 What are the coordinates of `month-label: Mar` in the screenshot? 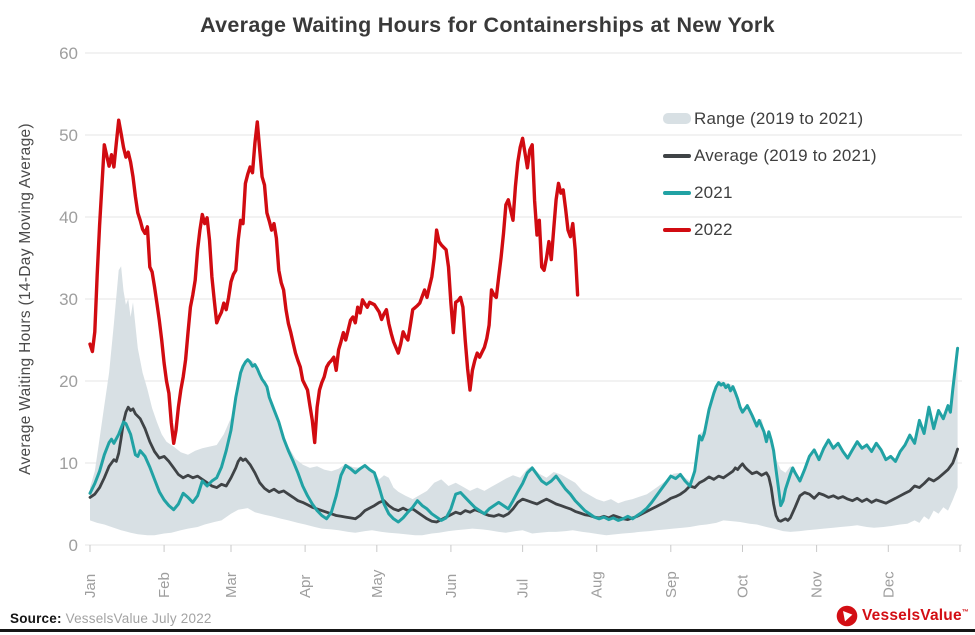 It's located at (231, 585).